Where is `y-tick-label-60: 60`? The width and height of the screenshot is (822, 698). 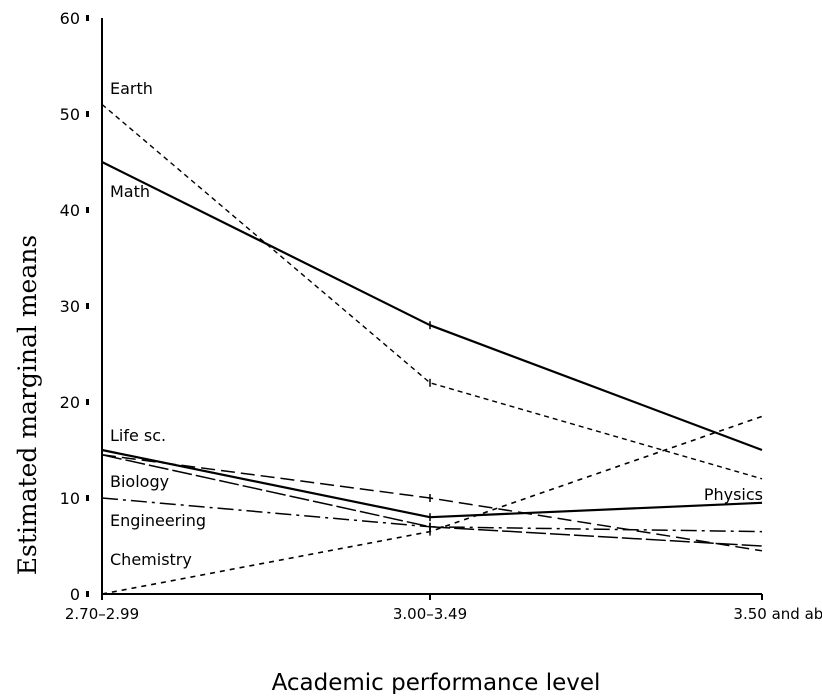 y-tick-label-60: 60 is located at coordinates (70, 18).